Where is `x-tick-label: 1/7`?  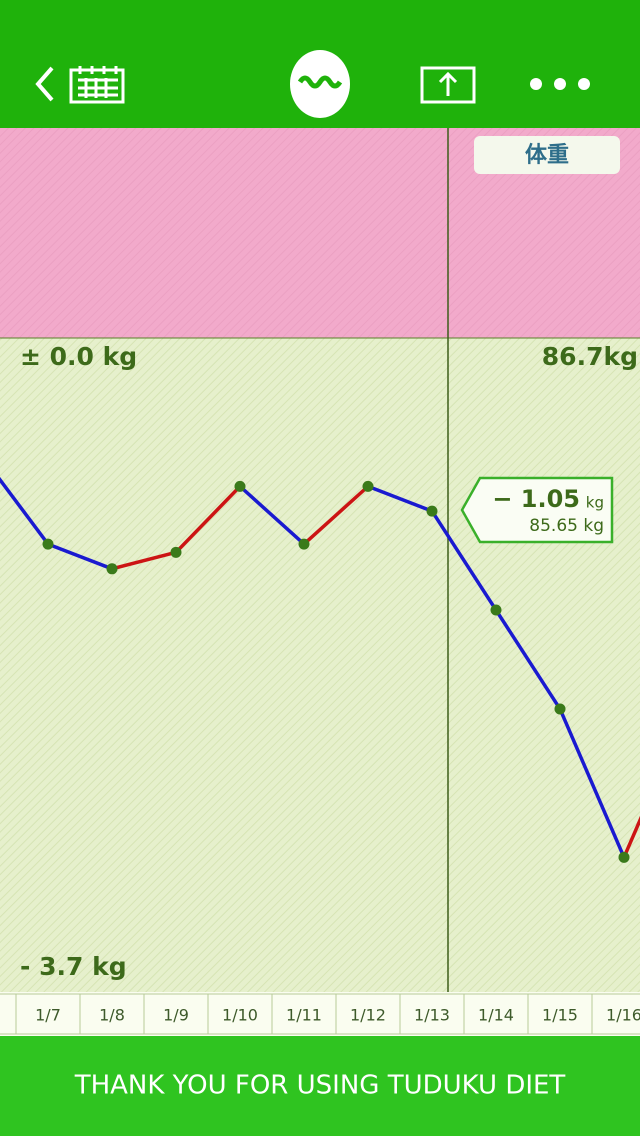 x-tick-label: 1/7 is located at coordinates (48, 1015).